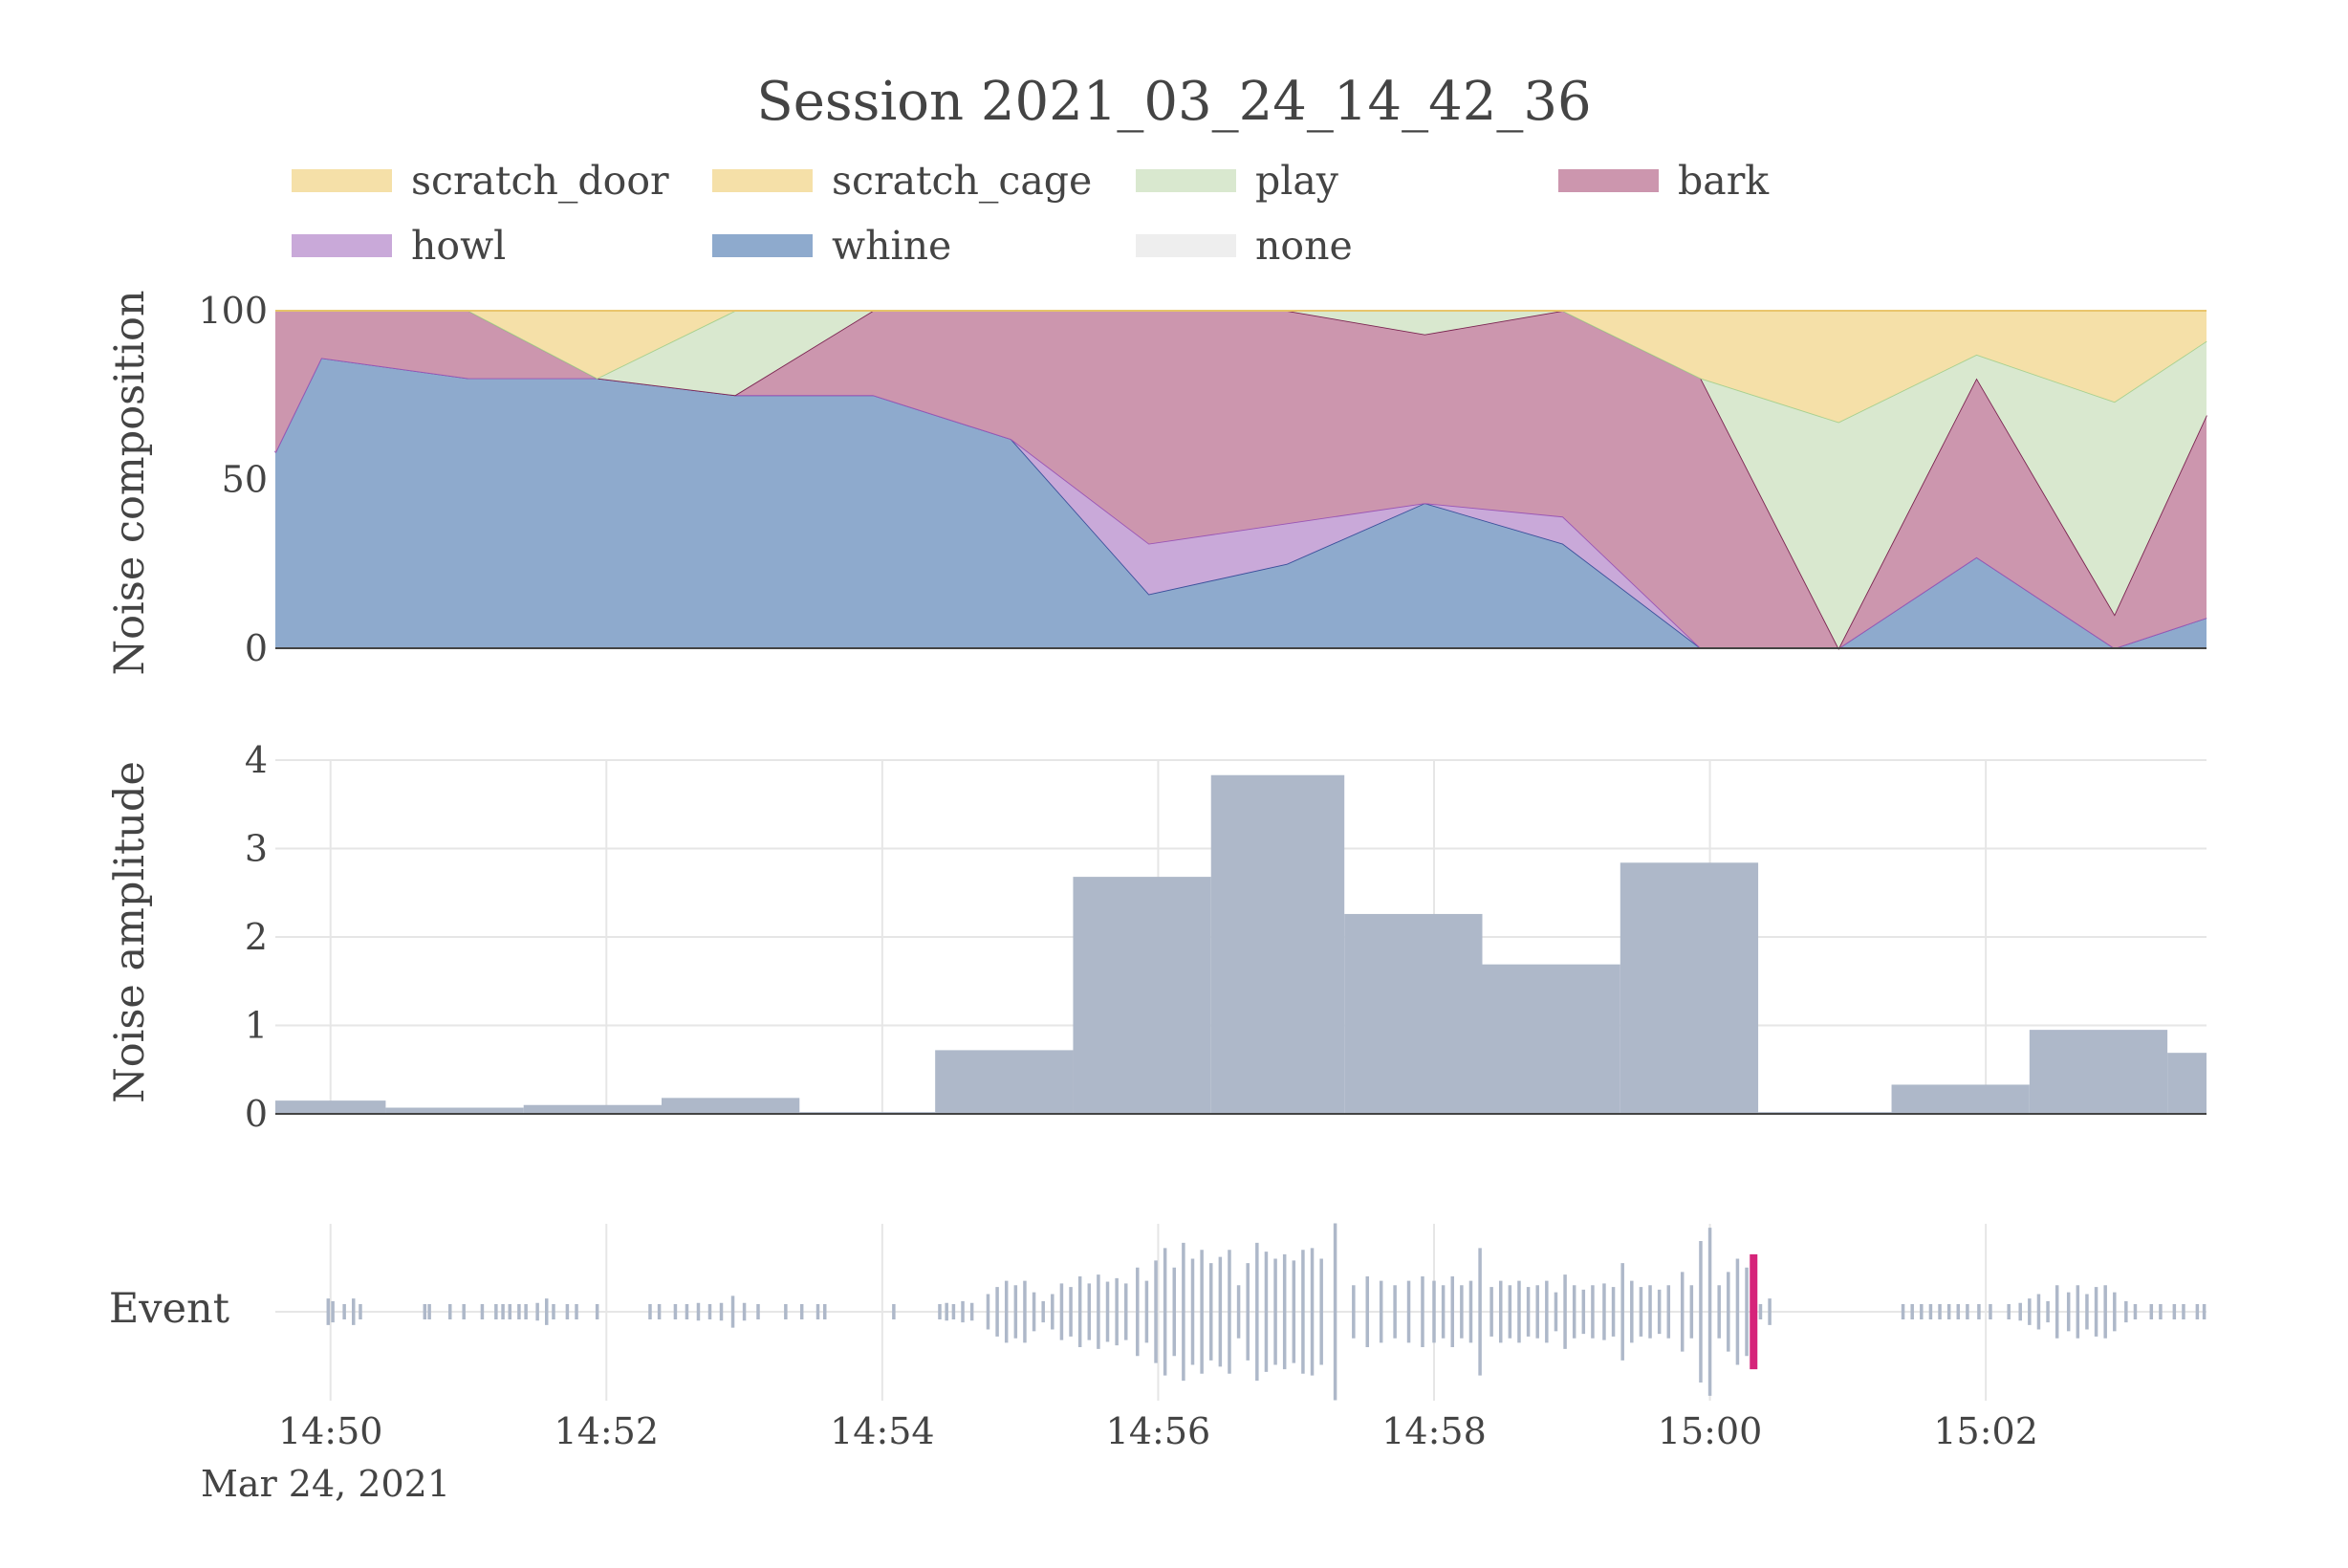 The width and height of the screenshot is (2348, 1568). Describe the element at coordinates (330, 1431) in the screenshot. I see `x-tick-label: 14:50` at that location.